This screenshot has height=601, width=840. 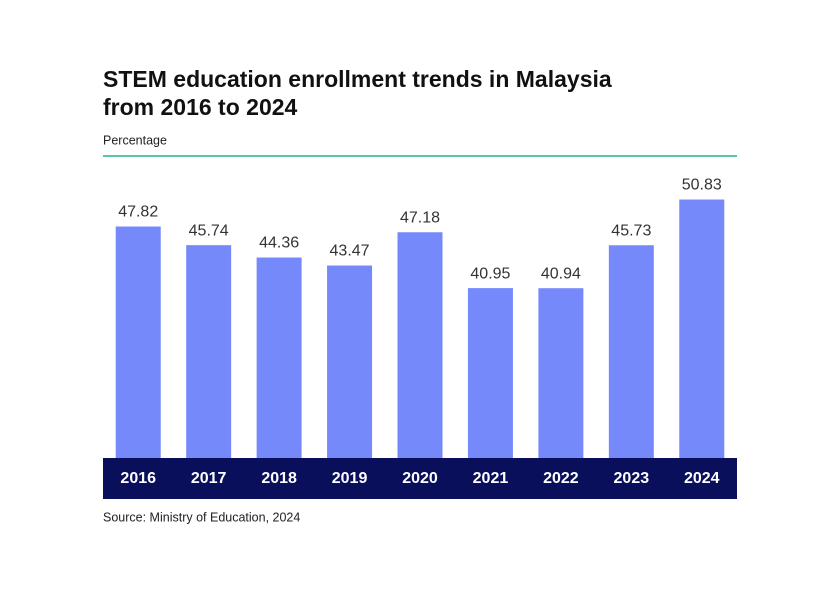 I want to click on data-label: 40.95, so click(x=490, y=273).